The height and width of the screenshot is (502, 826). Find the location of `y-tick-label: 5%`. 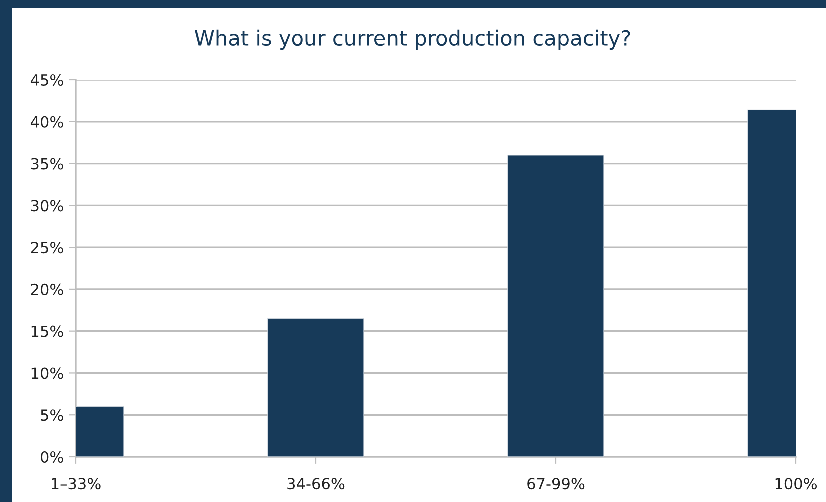

y-tick-label: 5% is located at coordinates (52, 416).